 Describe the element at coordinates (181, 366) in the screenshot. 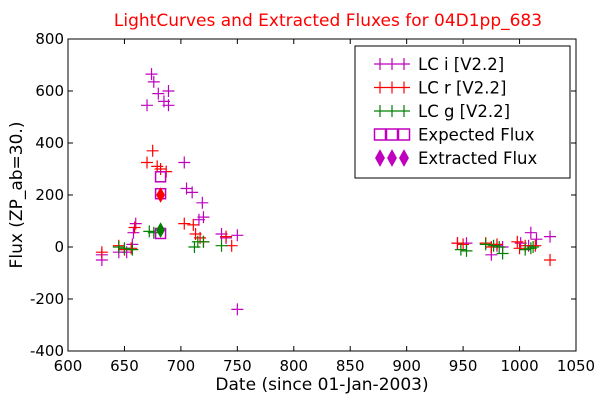

I see `x-tick-label: 700` at that location.